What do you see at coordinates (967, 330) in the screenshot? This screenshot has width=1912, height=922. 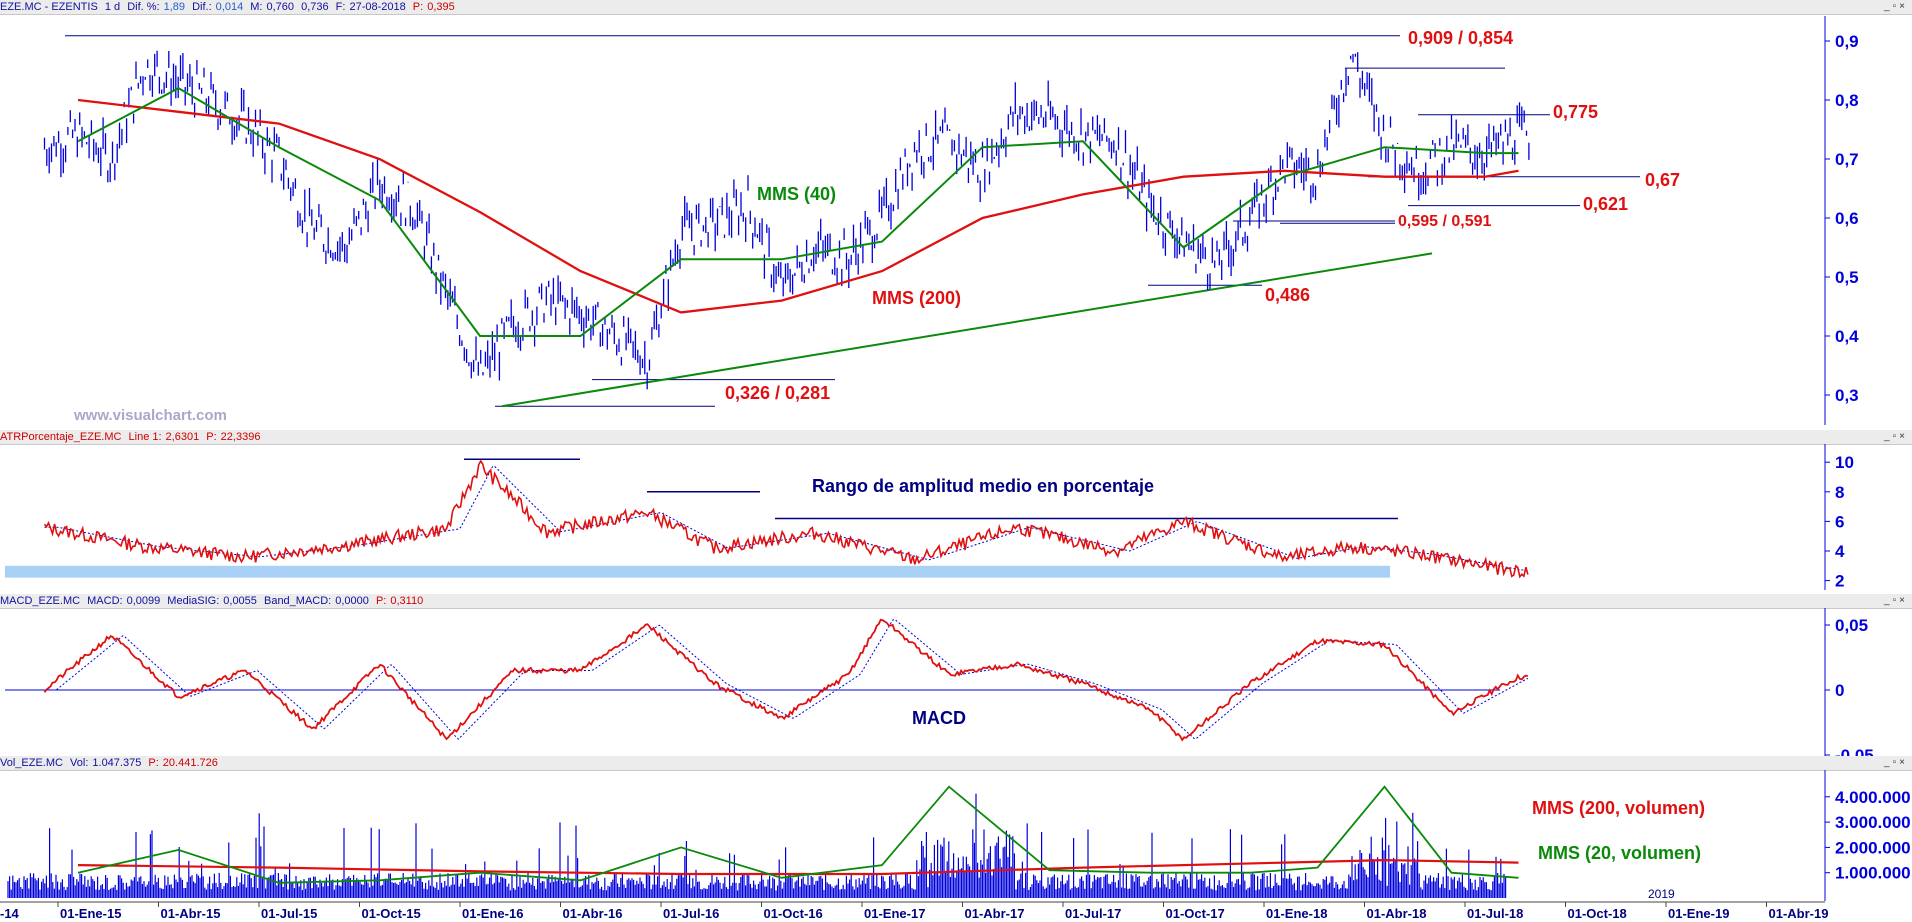 I see `trend-line` at bounding box center [967, 330].